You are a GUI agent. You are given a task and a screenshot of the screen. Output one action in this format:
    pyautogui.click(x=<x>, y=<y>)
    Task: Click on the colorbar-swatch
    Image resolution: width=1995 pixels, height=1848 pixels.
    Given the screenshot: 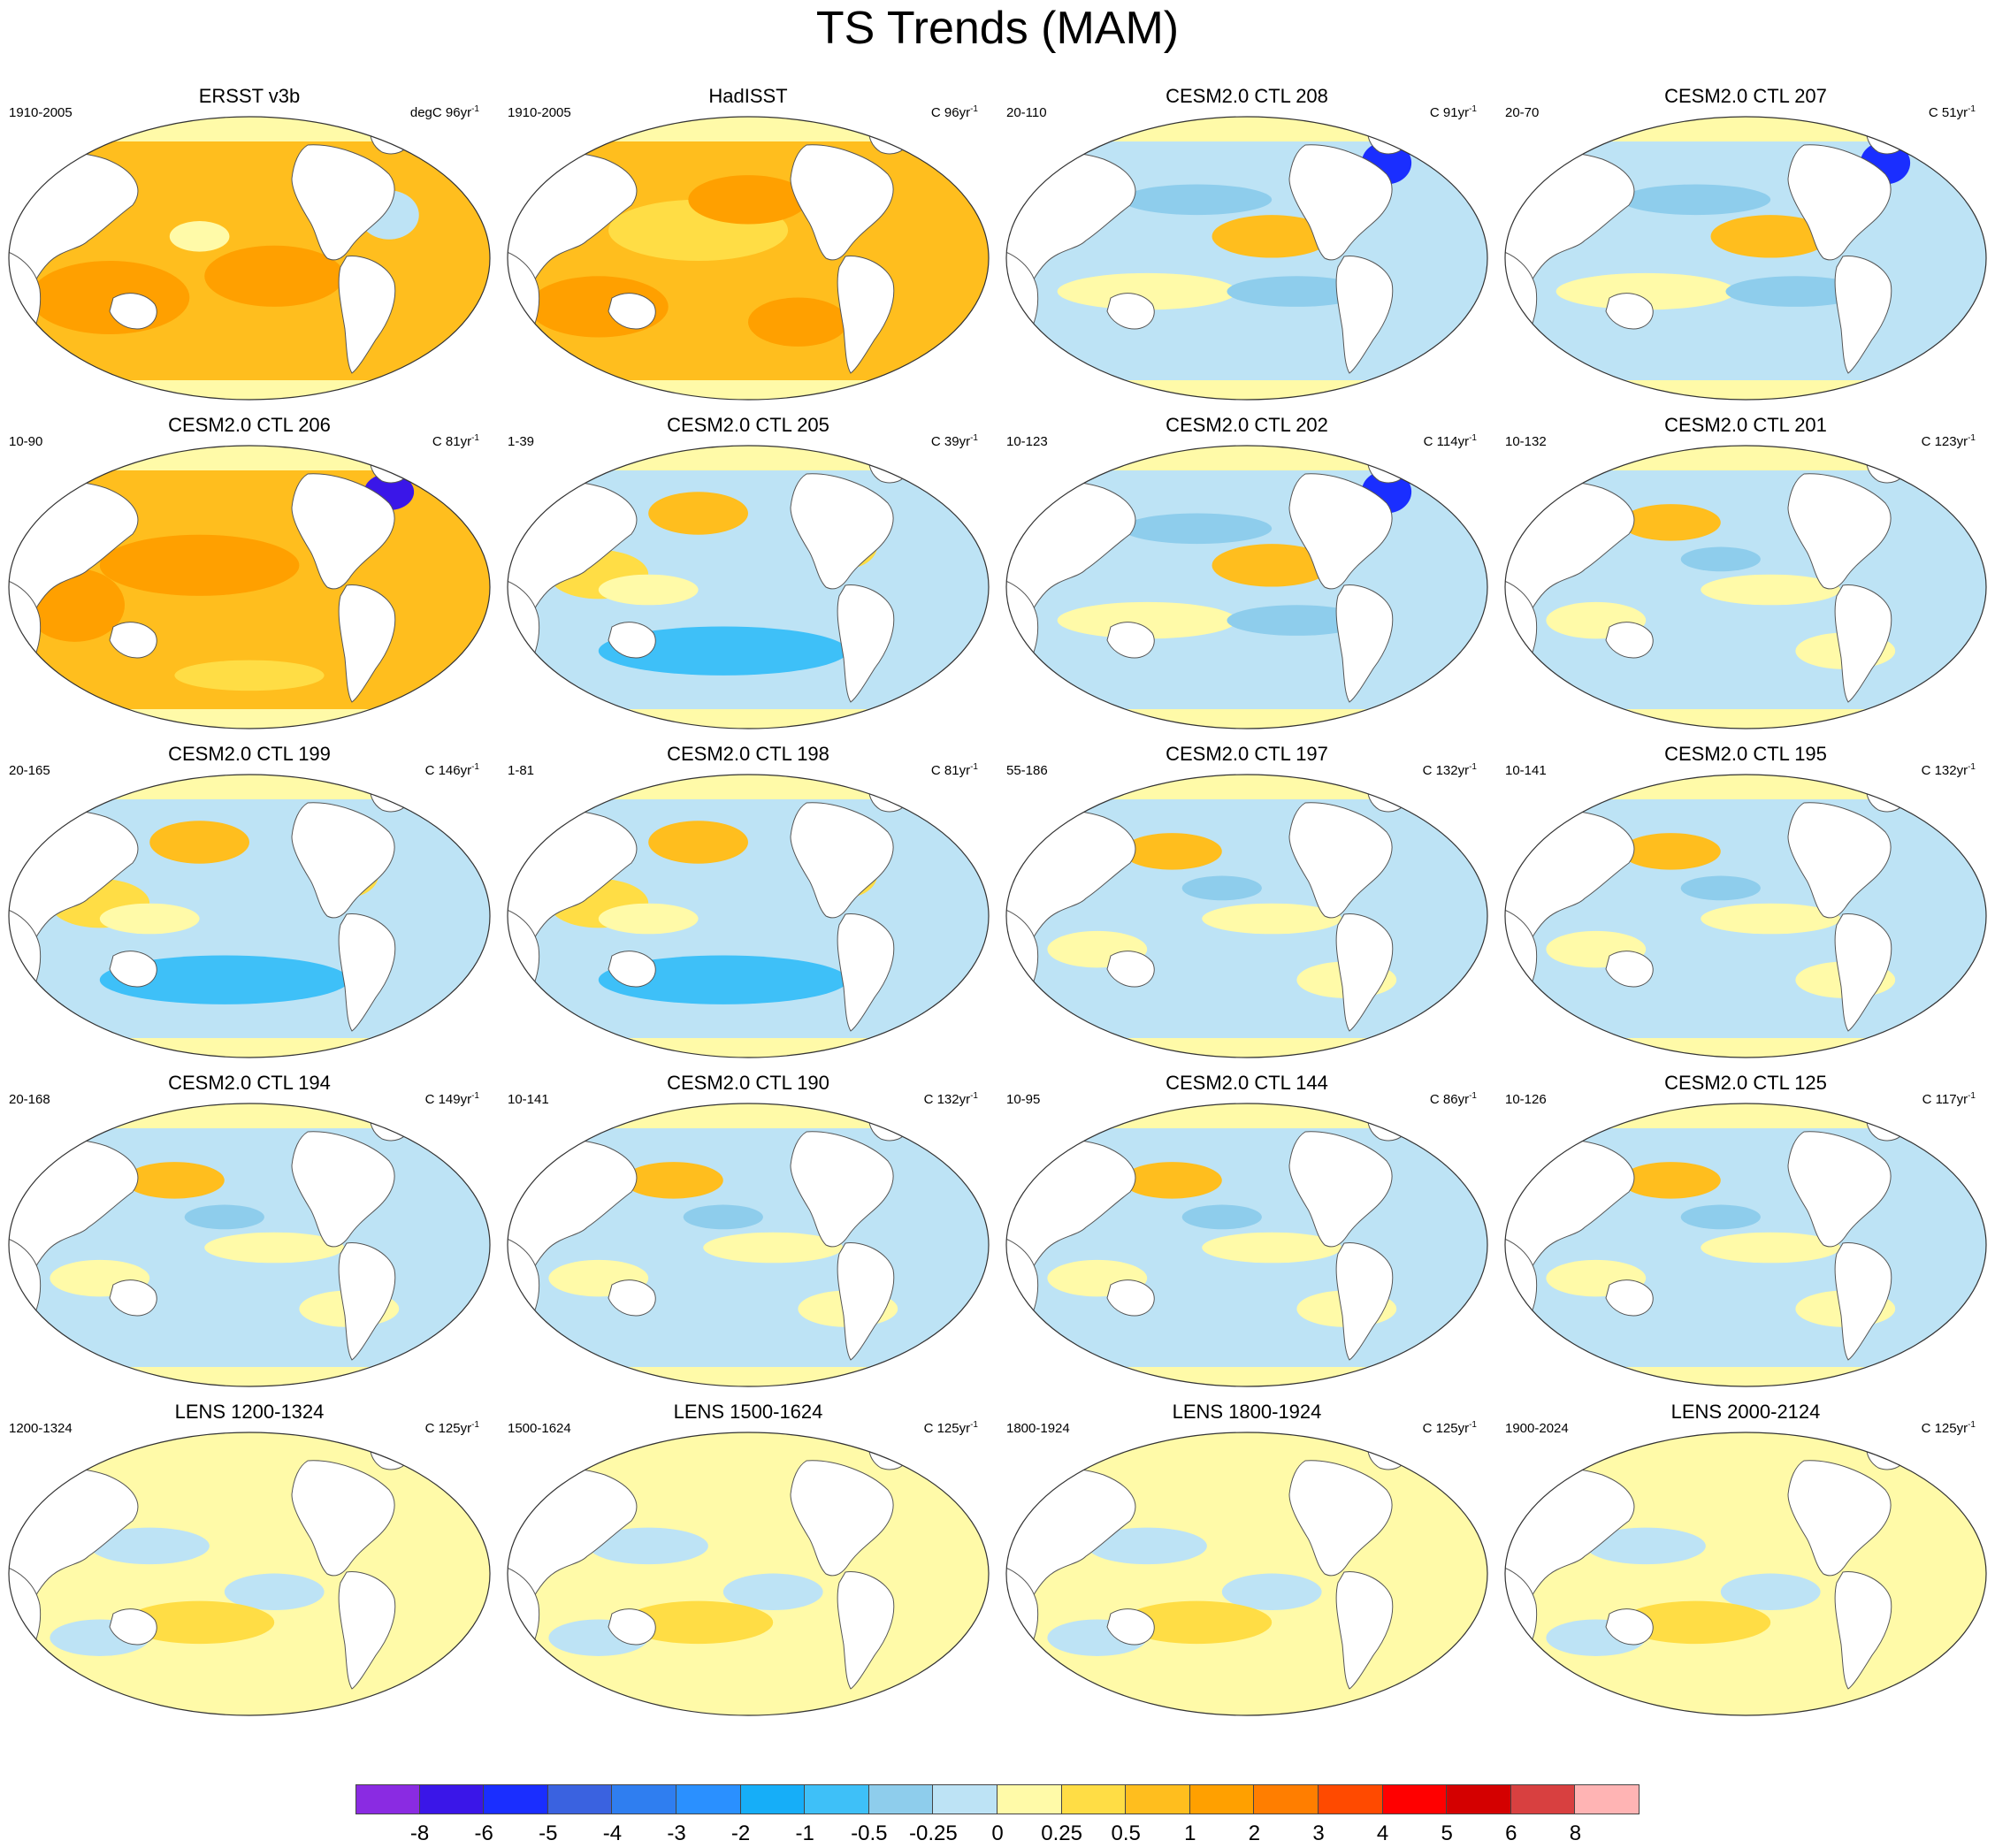 What is the action you would take?
    pyautogui.click(x=837, y=1799)
    